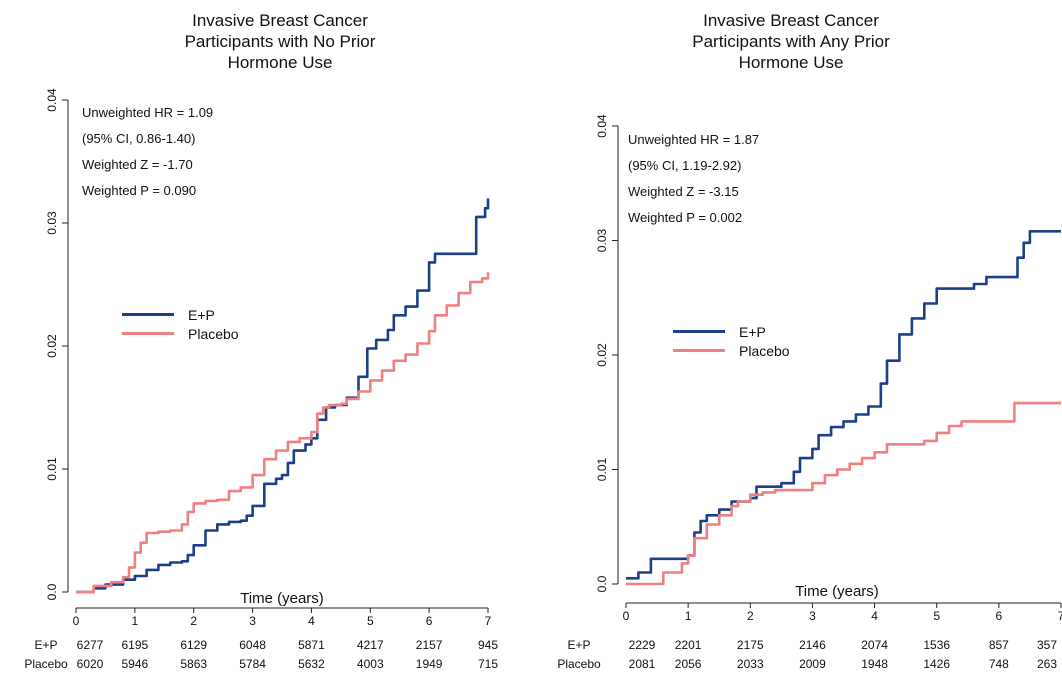 This screenshot has width=1062, height=677. What do you see at coordinates (999, 645) in the screenshot?
I see `risk-value: 857` at bounding box center [999, 645].